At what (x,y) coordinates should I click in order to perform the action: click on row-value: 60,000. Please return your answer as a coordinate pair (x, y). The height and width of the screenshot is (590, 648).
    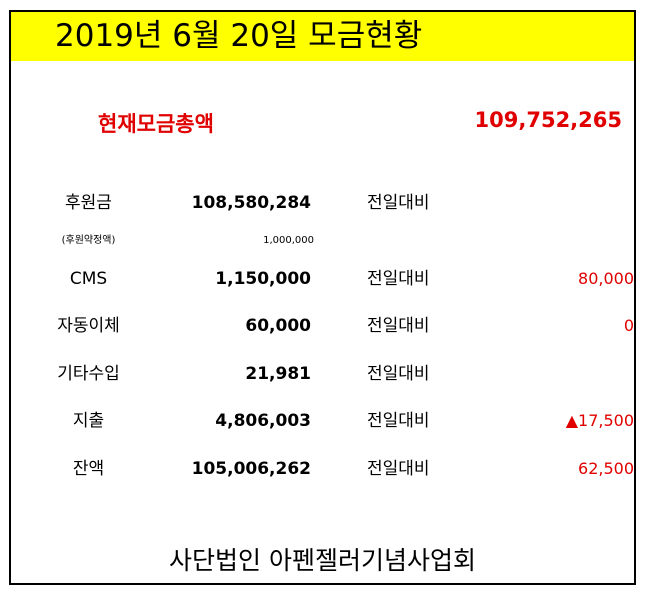
    Looking at the image, I should click on (278, 326).